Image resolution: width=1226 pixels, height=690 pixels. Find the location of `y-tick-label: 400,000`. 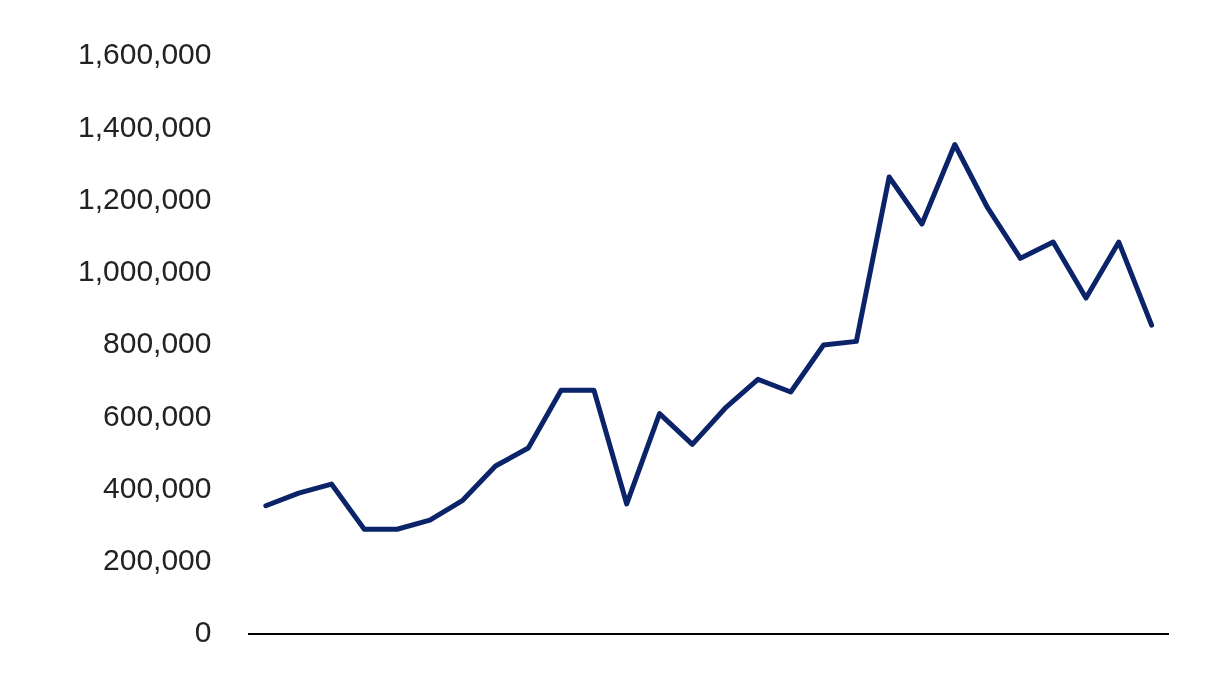

y-tick-label: 400,000 is located at coordinates (157, 487).